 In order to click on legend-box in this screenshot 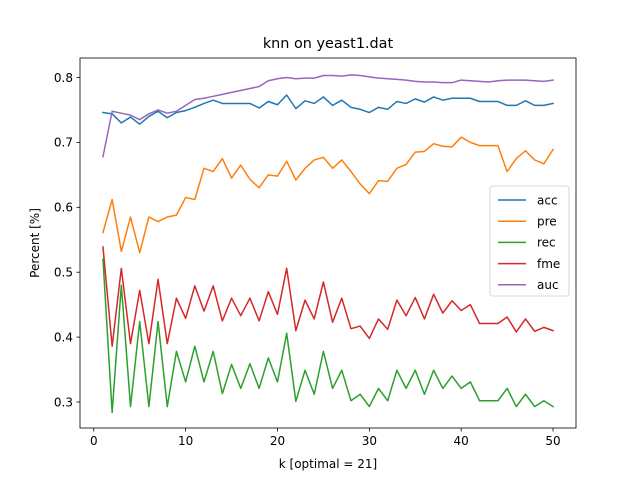, I will do `click(529, 241)`.